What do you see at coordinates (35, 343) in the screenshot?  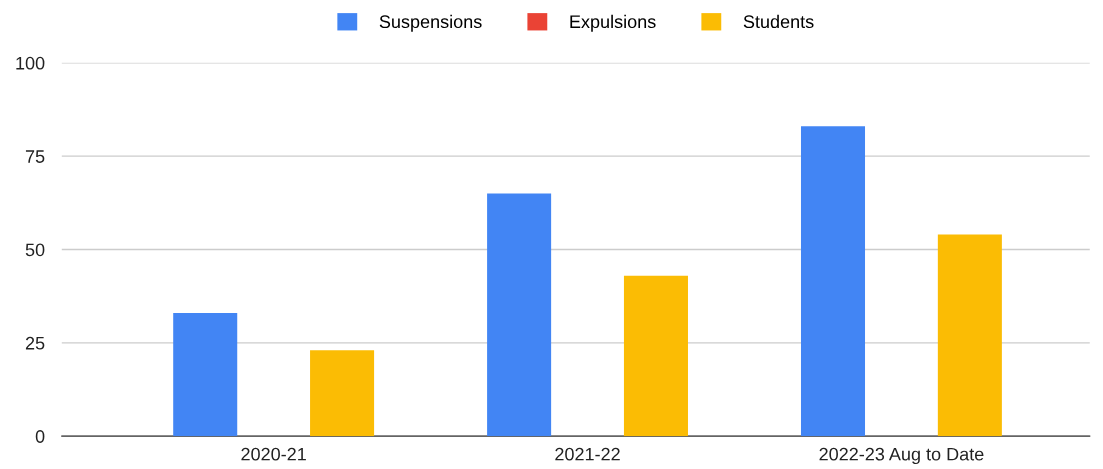 I see `y-tick-label: 25` at bounding box center [35, 343].